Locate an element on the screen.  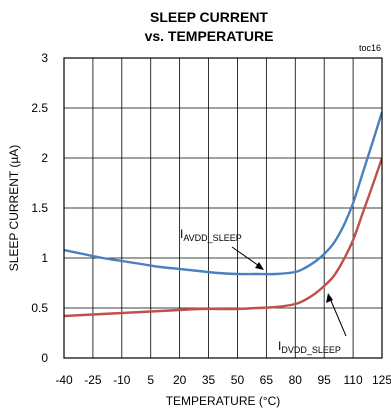
series-annotations: IAVDD_SLEEP IDVDD_SLEEP is located at coordinates (263, 291).